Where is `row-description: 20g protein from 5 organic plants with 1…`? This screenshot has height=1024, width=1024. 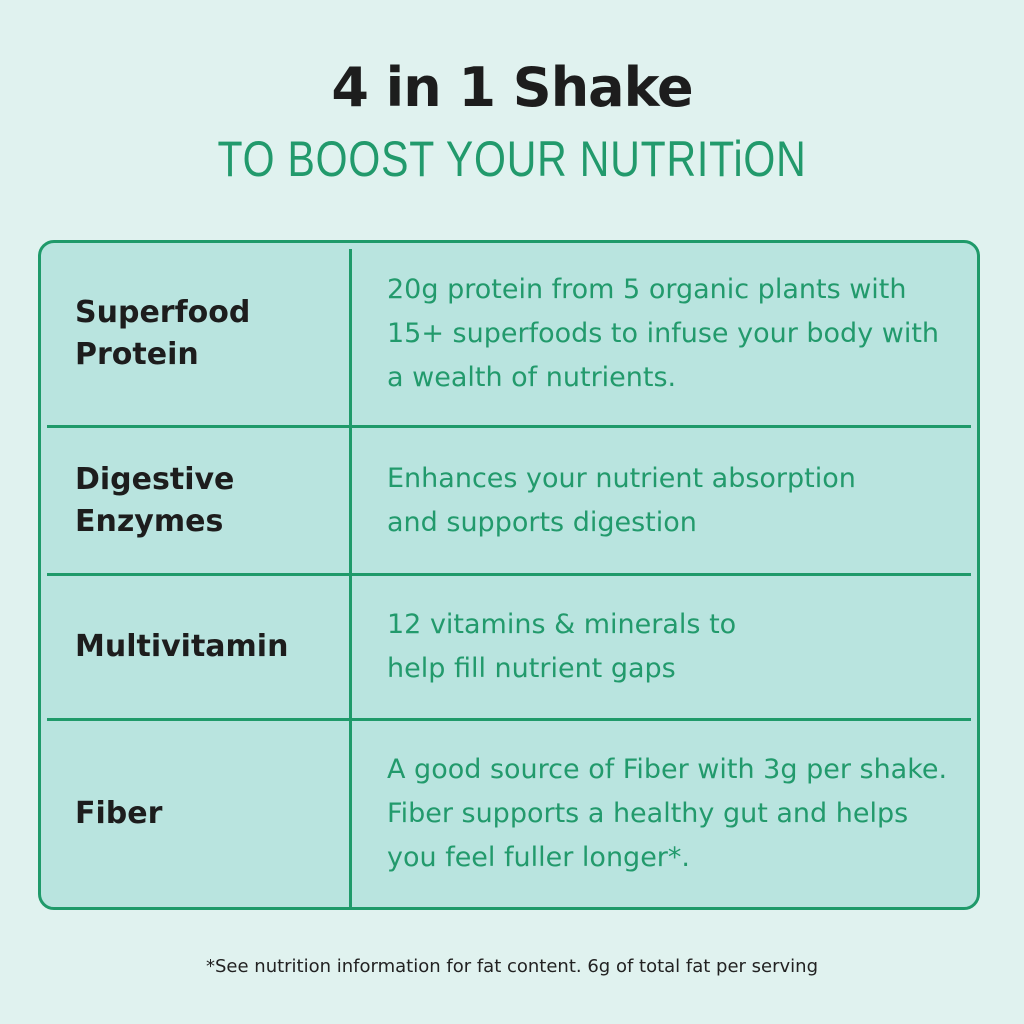
row-description: 20g protein from 5 organic plants with 1… is located at coordinates (663, 333).